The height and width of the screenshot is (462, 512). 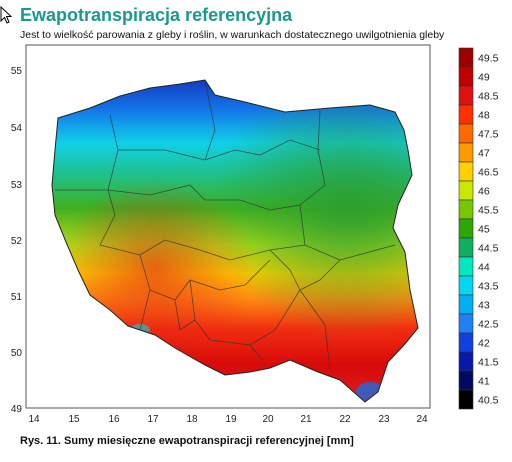 I want to click on lon-tick: 24, so click(x=422, y=419).